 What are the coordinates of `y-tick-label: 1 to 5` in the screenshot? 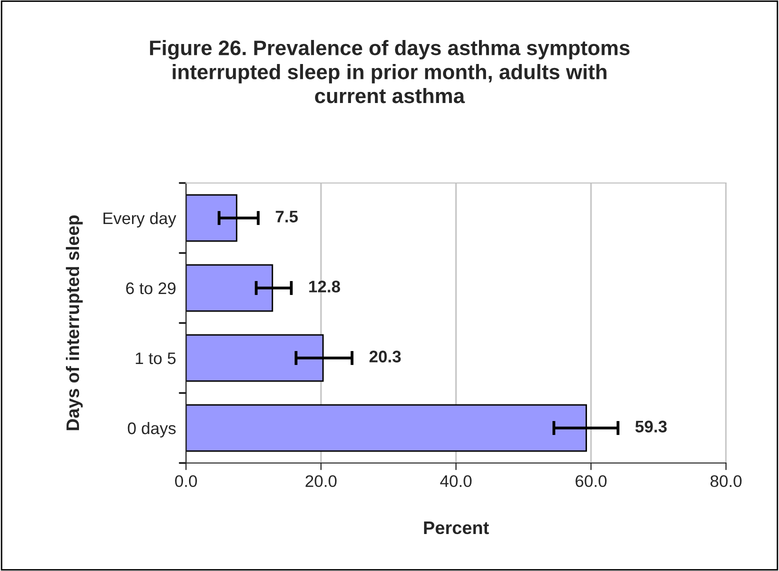 It's located at (156, 358).